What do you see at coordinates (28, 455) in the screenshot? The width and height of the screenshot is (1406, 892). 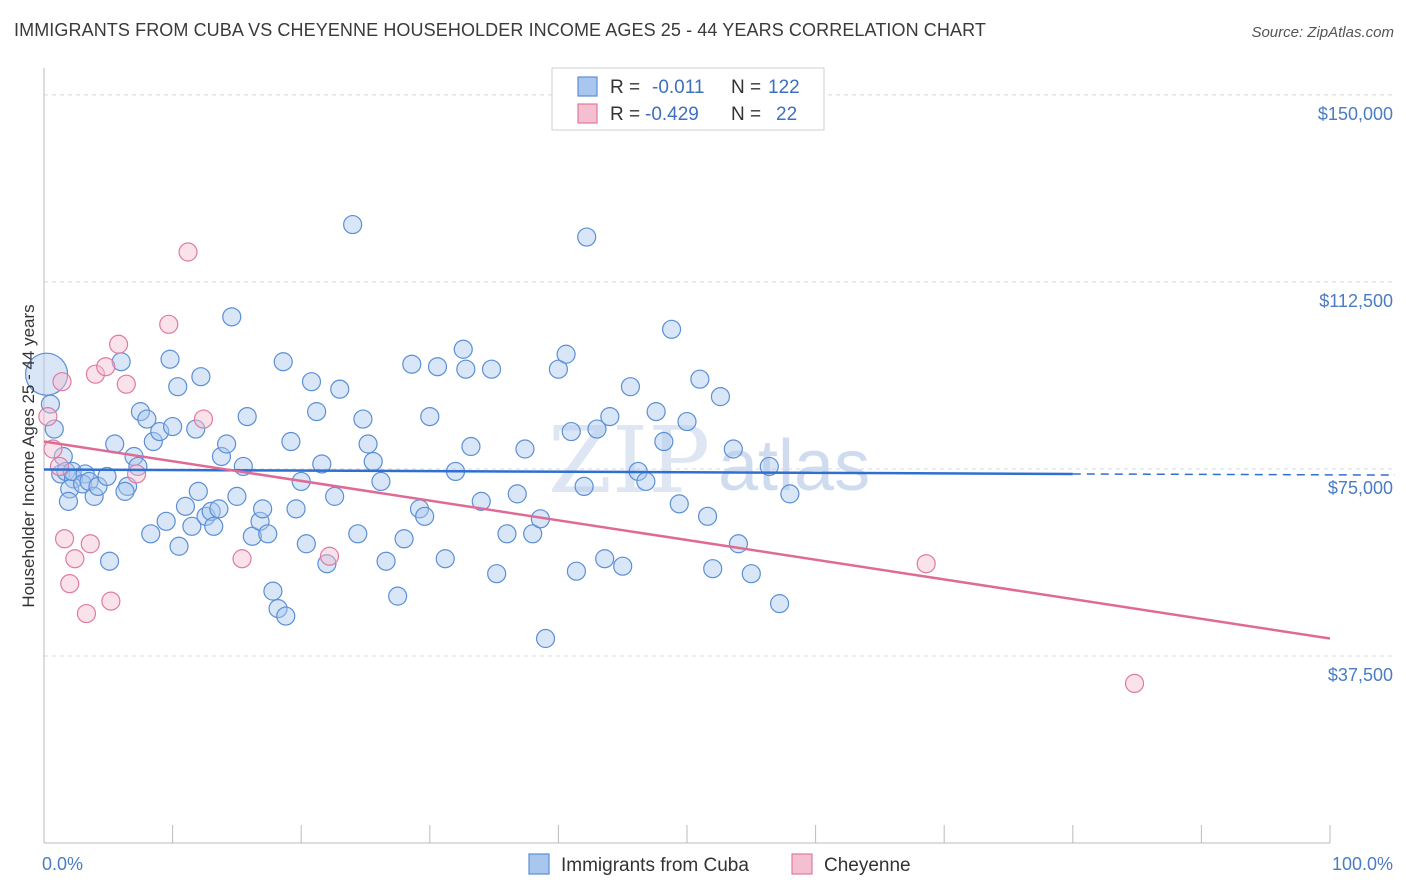 I see `y-axis-title: Householder Income Ages 25 - 44 years` at bounding box center [28, 455].